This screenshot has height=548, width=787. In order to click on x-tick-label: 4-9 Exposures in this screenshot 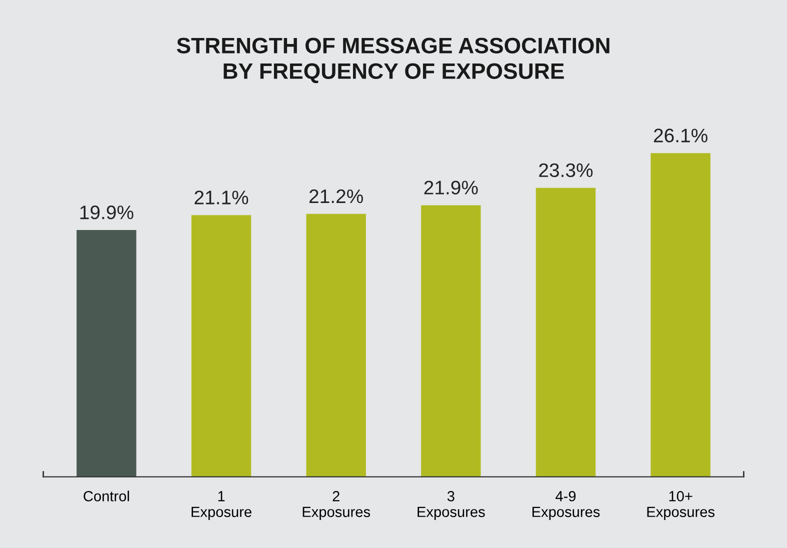, I will do `click(566, 505)`.